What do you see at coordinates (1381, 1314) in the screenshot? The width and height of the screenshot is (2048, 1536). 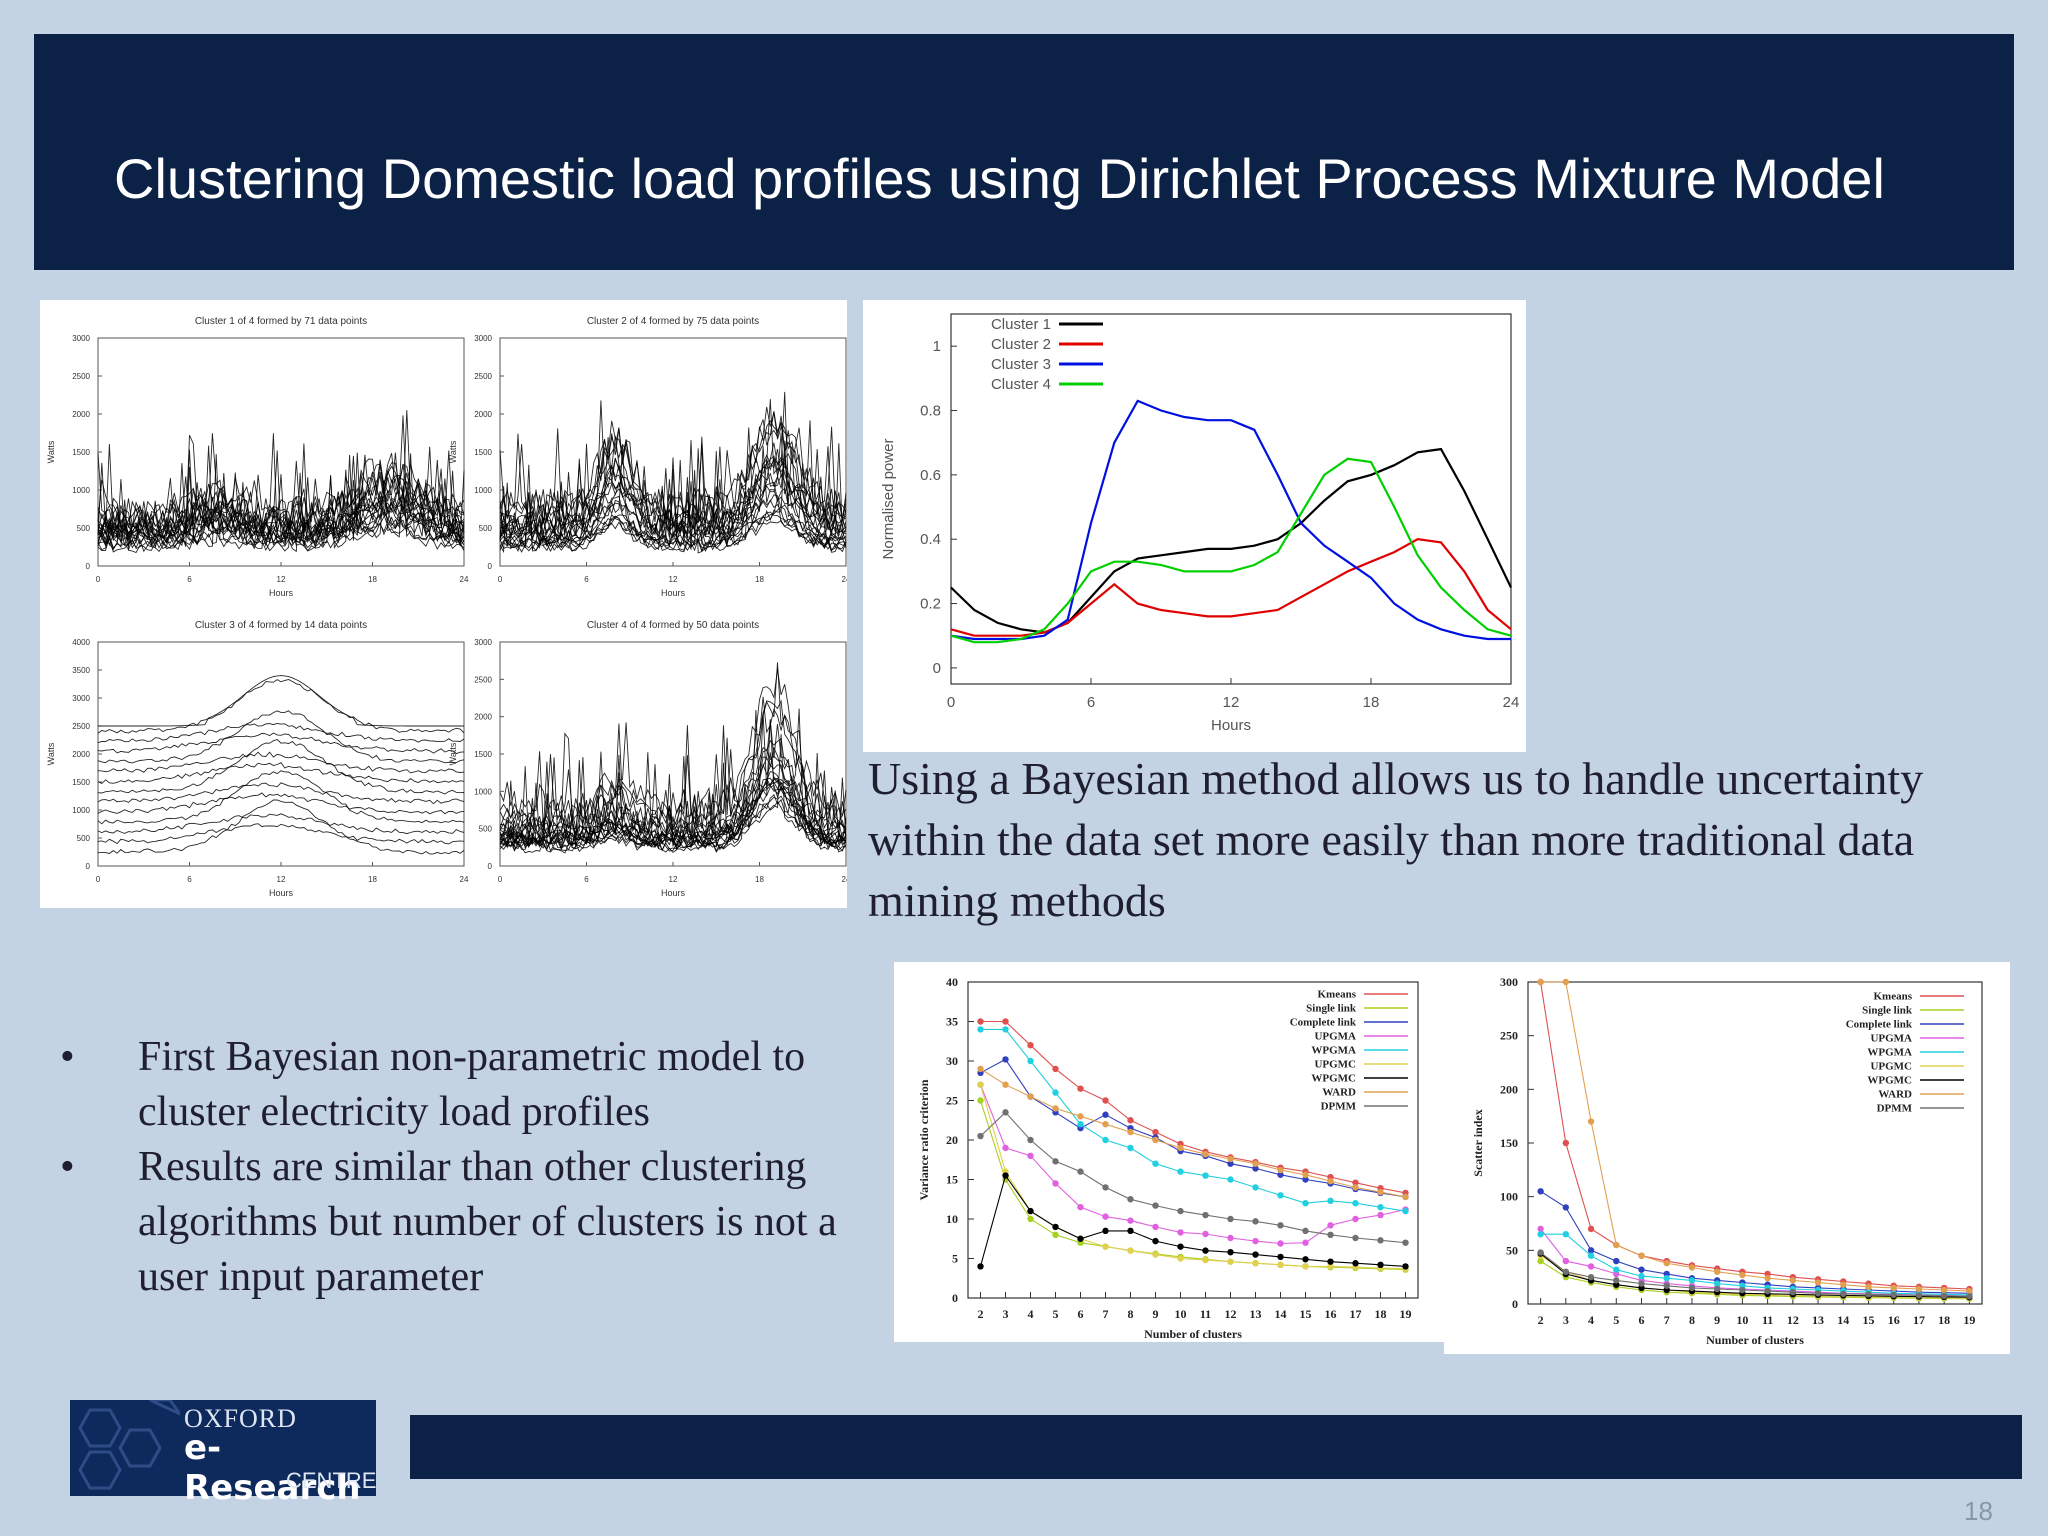 I see `xtick-label: 18` at bounding box center [1381, 1314].